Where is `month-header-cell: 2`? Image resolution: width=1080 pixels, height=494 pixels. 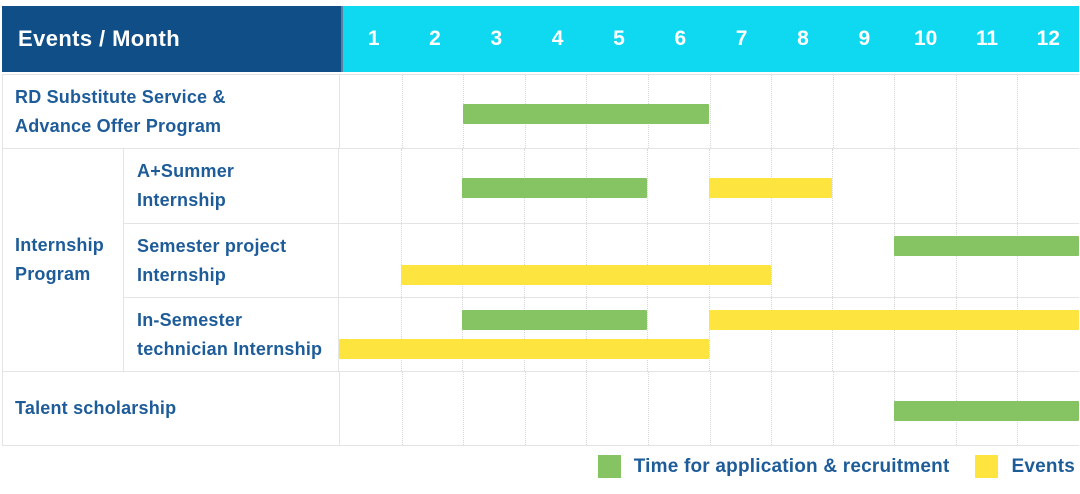
month-header-cell: 2 is located at coordinates (435, 38).